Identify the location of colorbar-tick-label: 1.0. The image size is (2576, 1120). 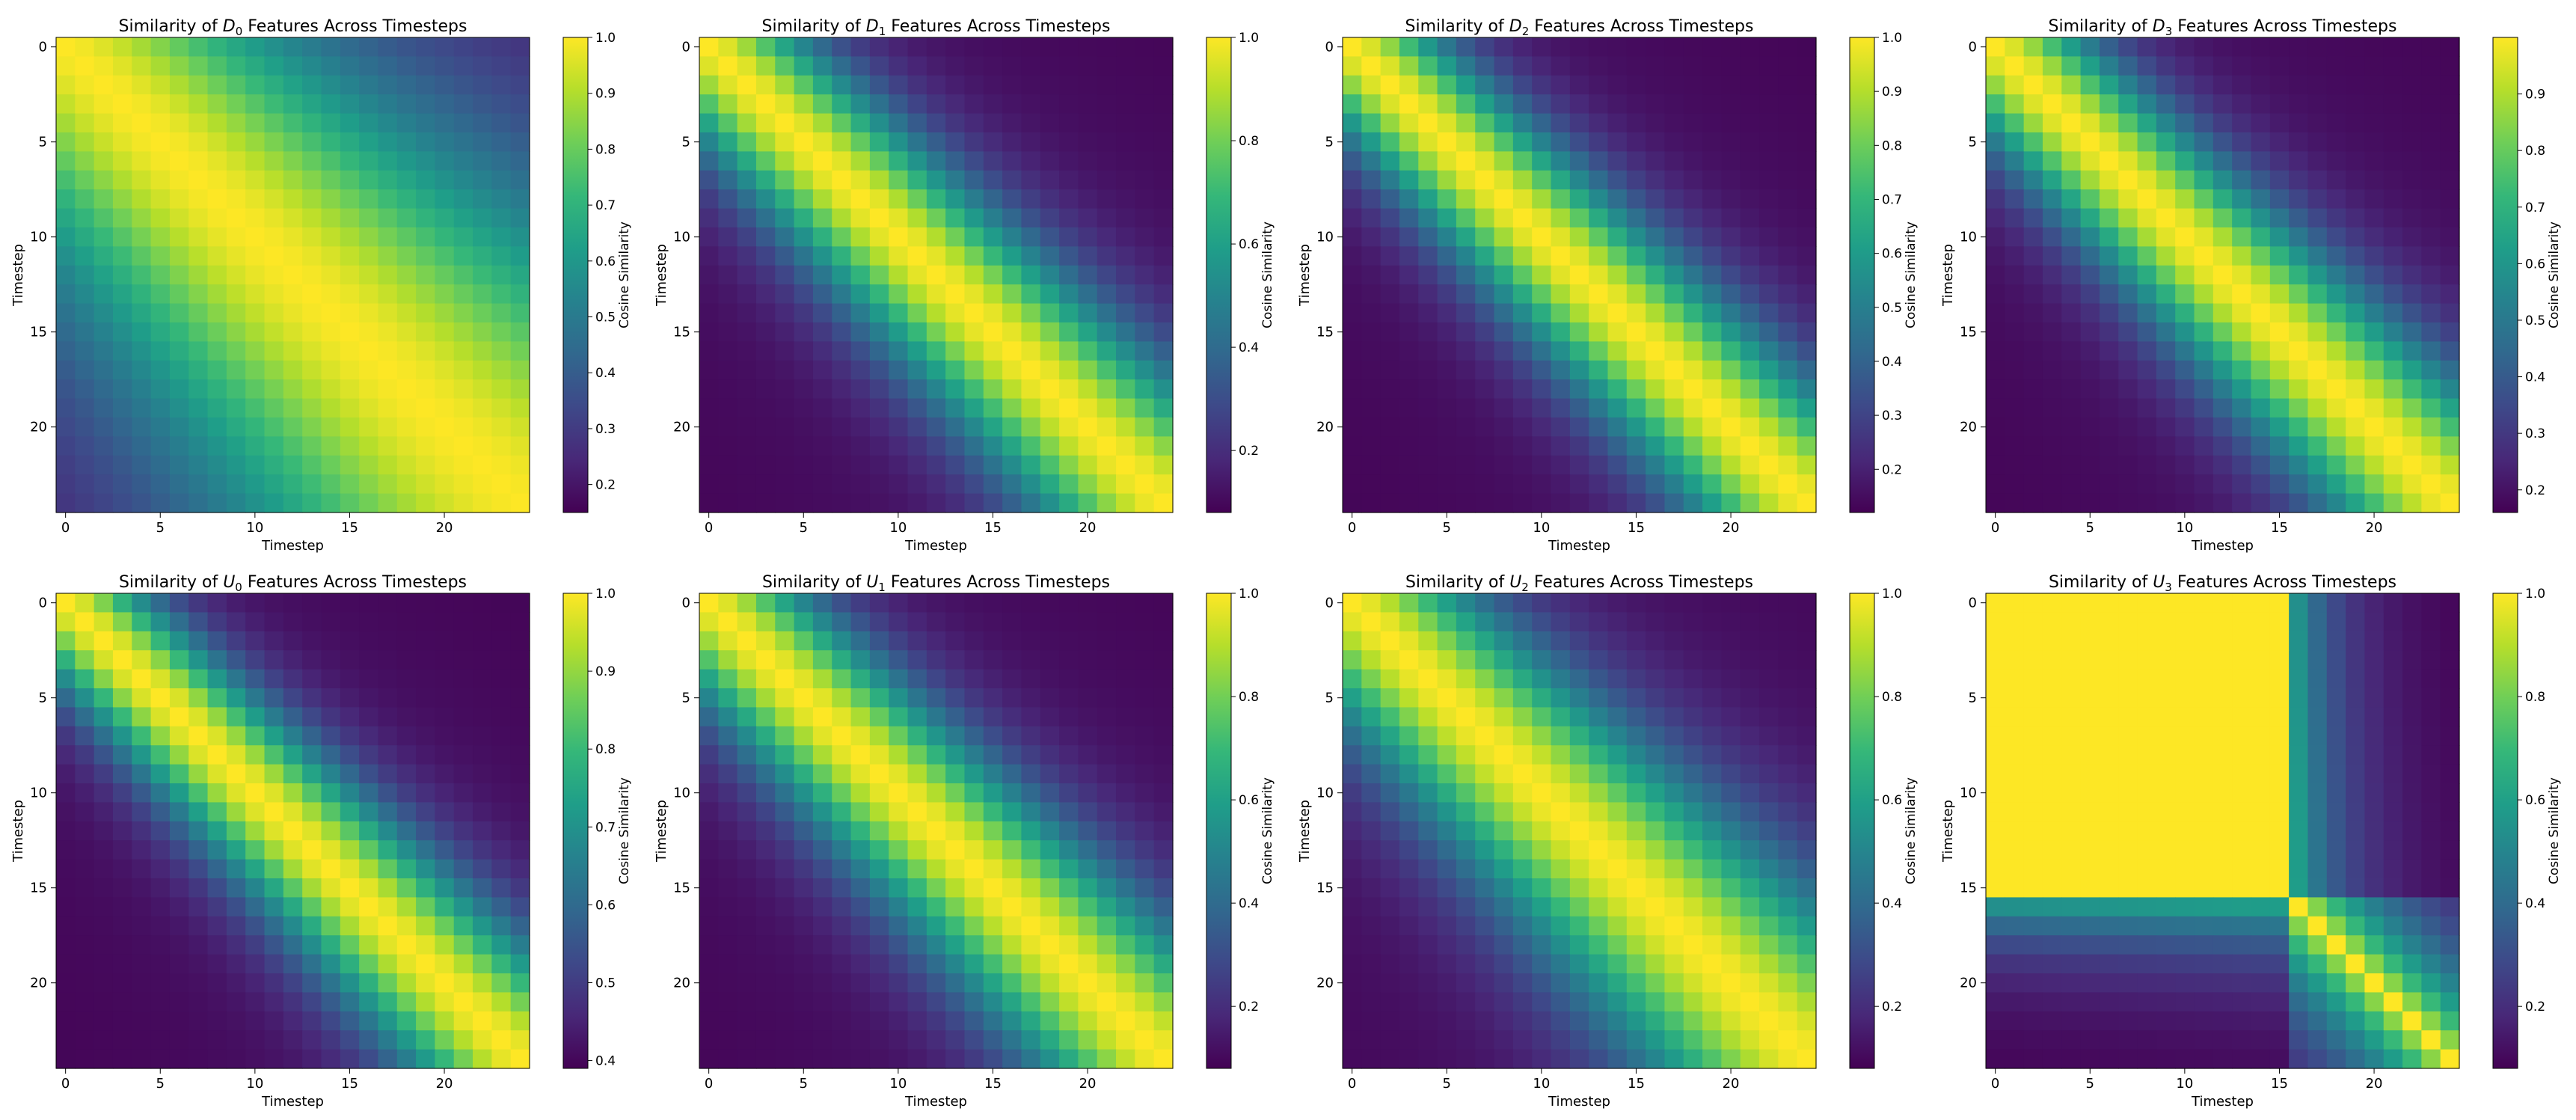
(605, 594).